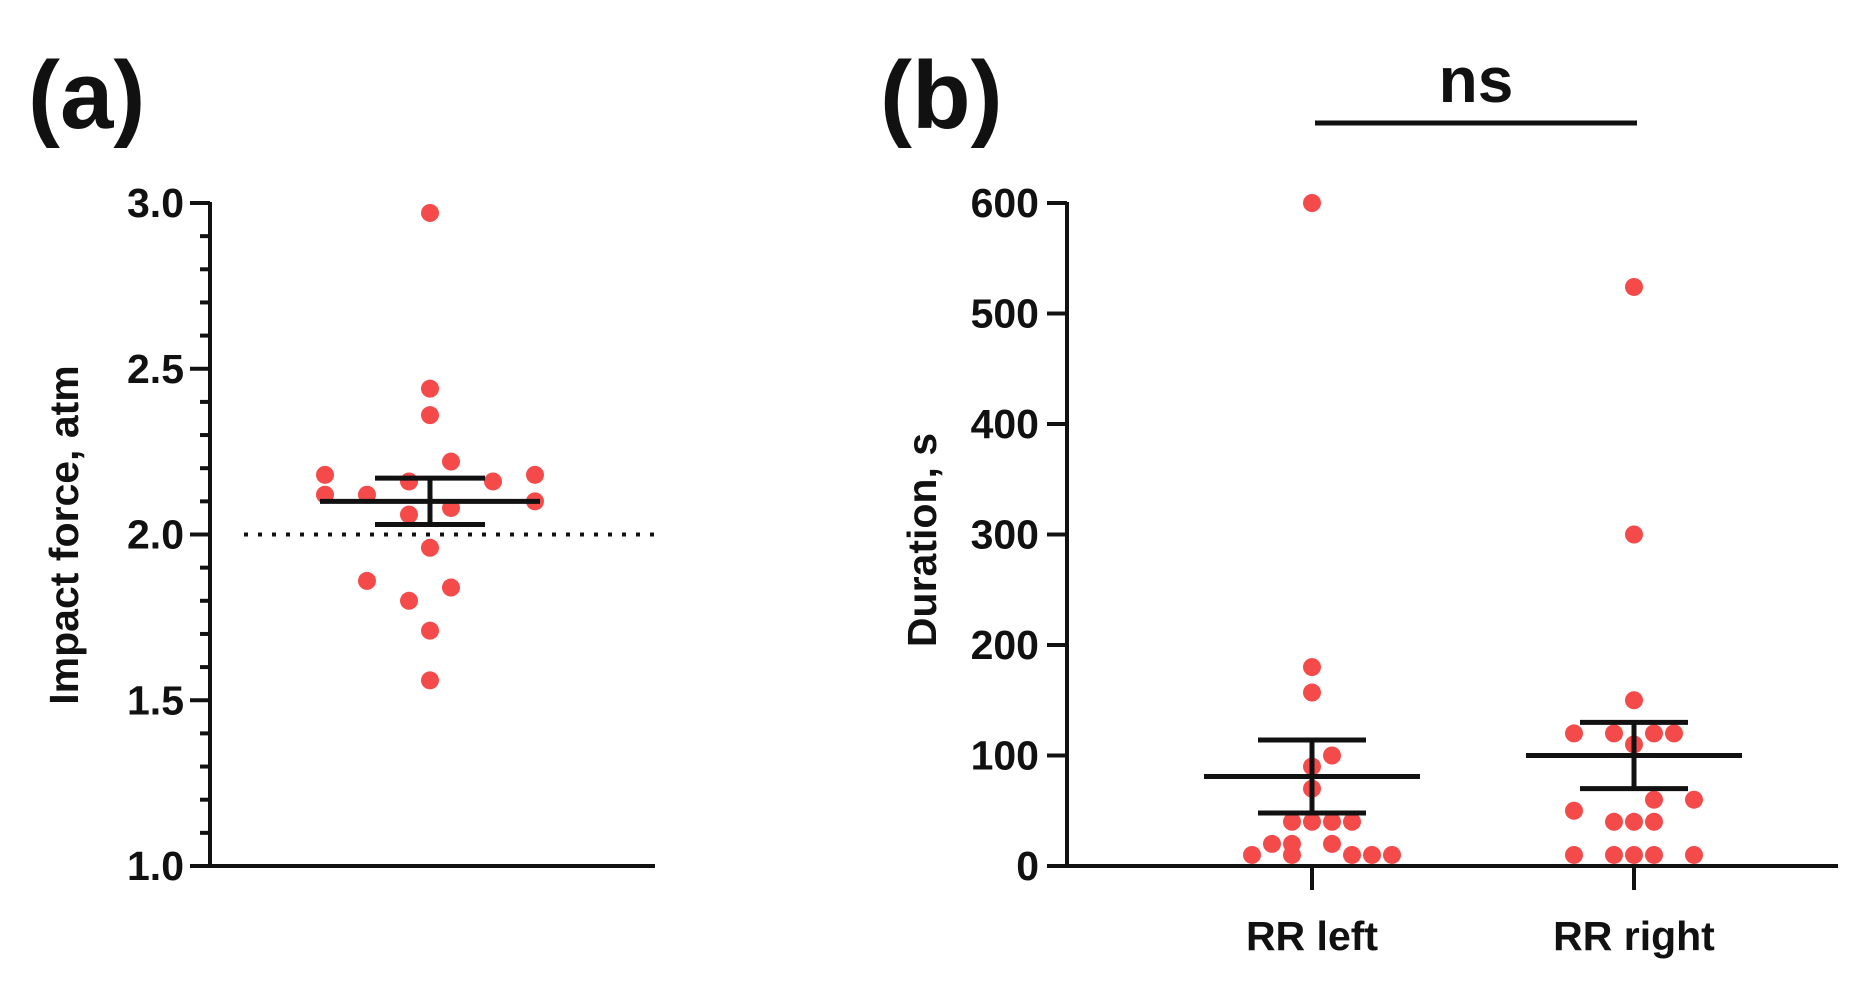 This screenshot has width=1871, height=988. I want to click on y-tick-label: 100, so click(1005, 756).